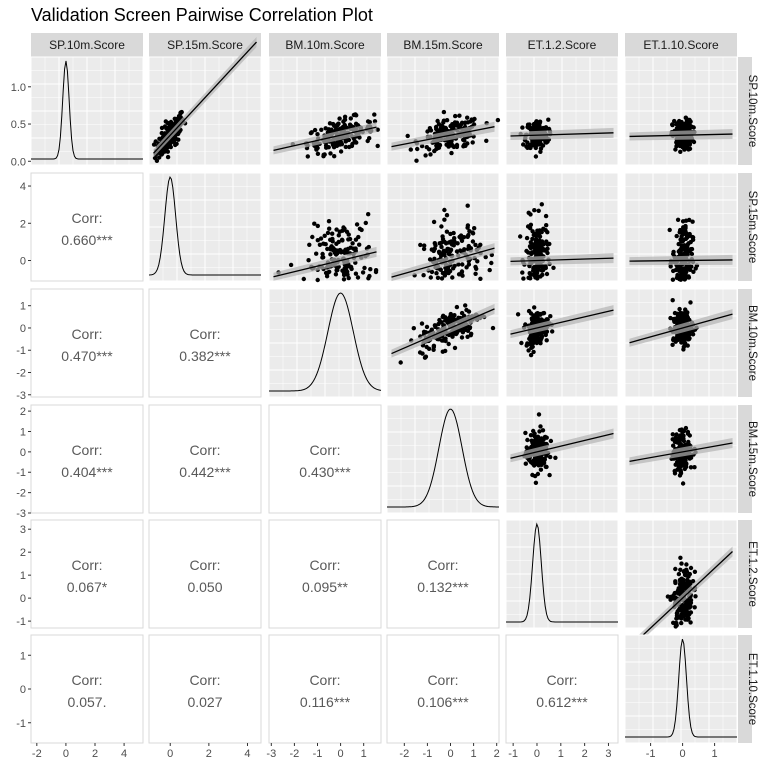  Describe the element at coordinates (443, 45) in the screenshot. I see `column-strip-label: BM.15m.Score` at that location.